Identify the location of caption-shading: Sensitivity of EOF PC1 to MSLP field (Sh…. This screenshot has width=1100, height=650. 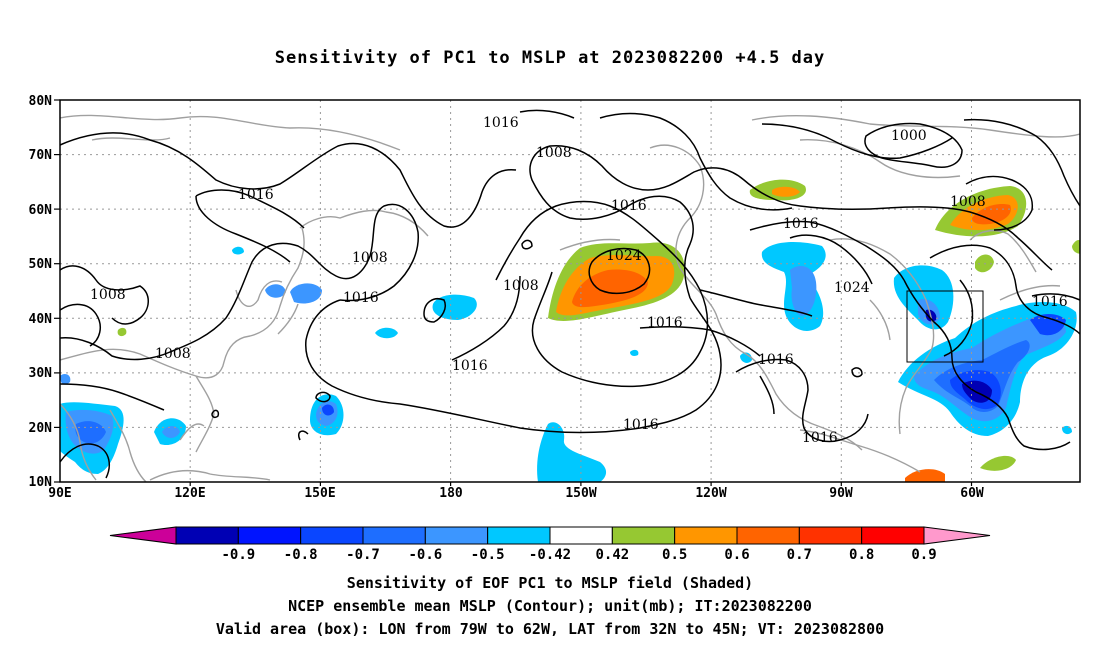
(550, 583).